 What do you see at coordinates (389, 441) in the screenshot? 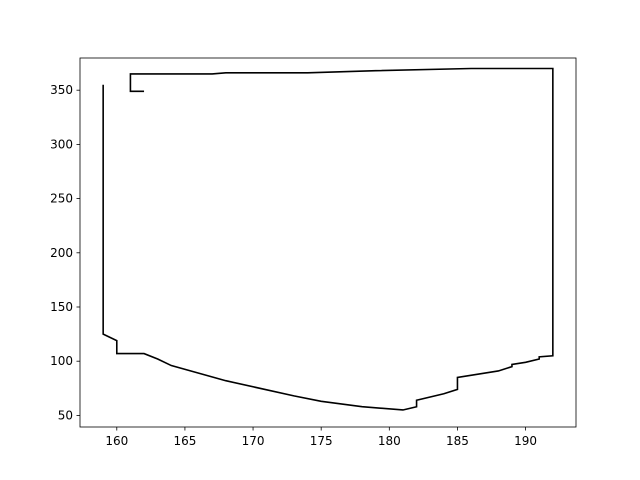
I see `x-tick-label: 180` at bounding box center [389, 441].